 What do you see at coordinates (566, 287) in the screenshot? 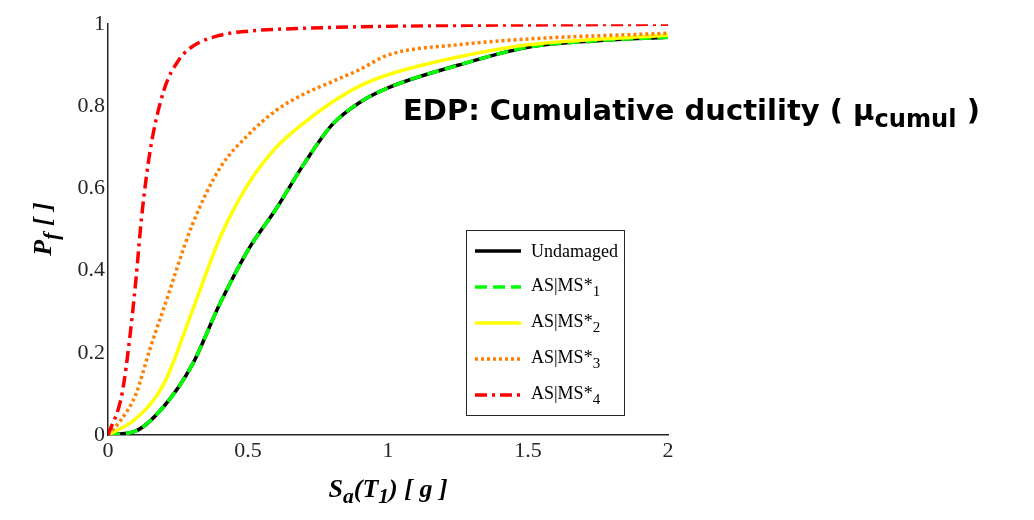
I see `legend-label: AS|MS*$_{1}$` at bounding box center [566, 287].